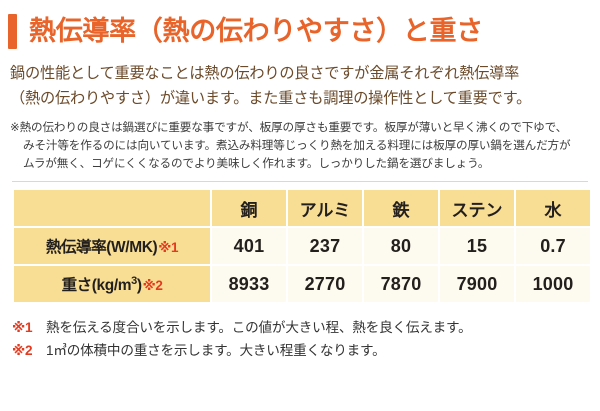 This screenshot has width=600, height=411. Describe the element at coordinates (134, 281) in the screenshot. I see `row-label-weight-sup: 3` at that location.